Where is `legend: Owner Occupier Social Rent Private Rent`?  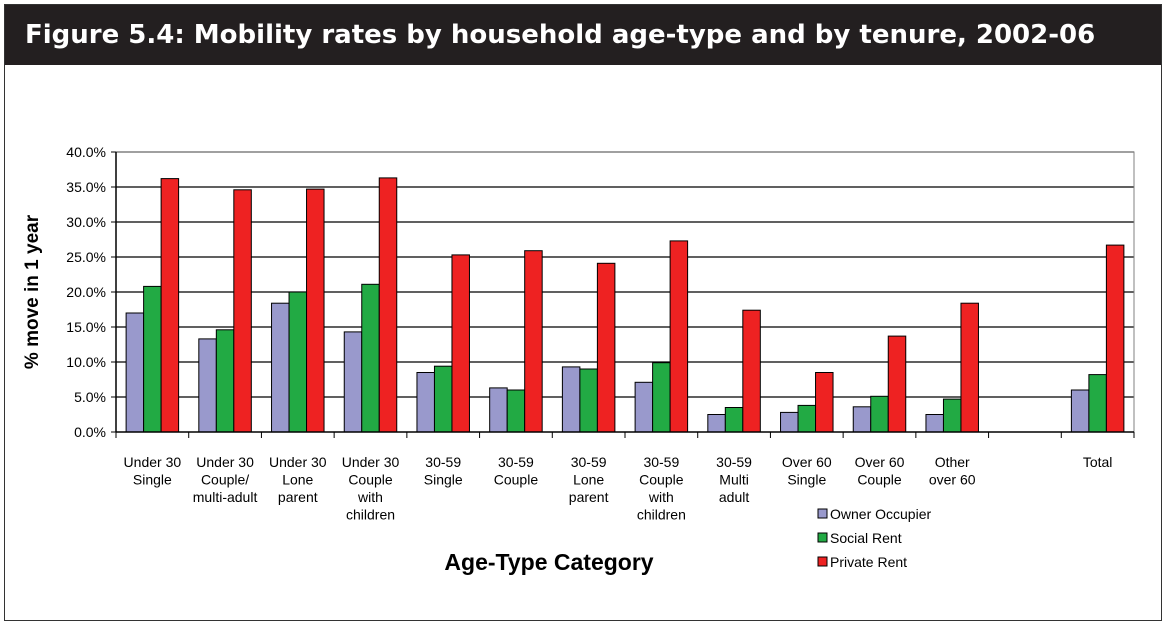 legend: Owner Occupier Social Rent Private Rent is located at coordinates (874, 538).